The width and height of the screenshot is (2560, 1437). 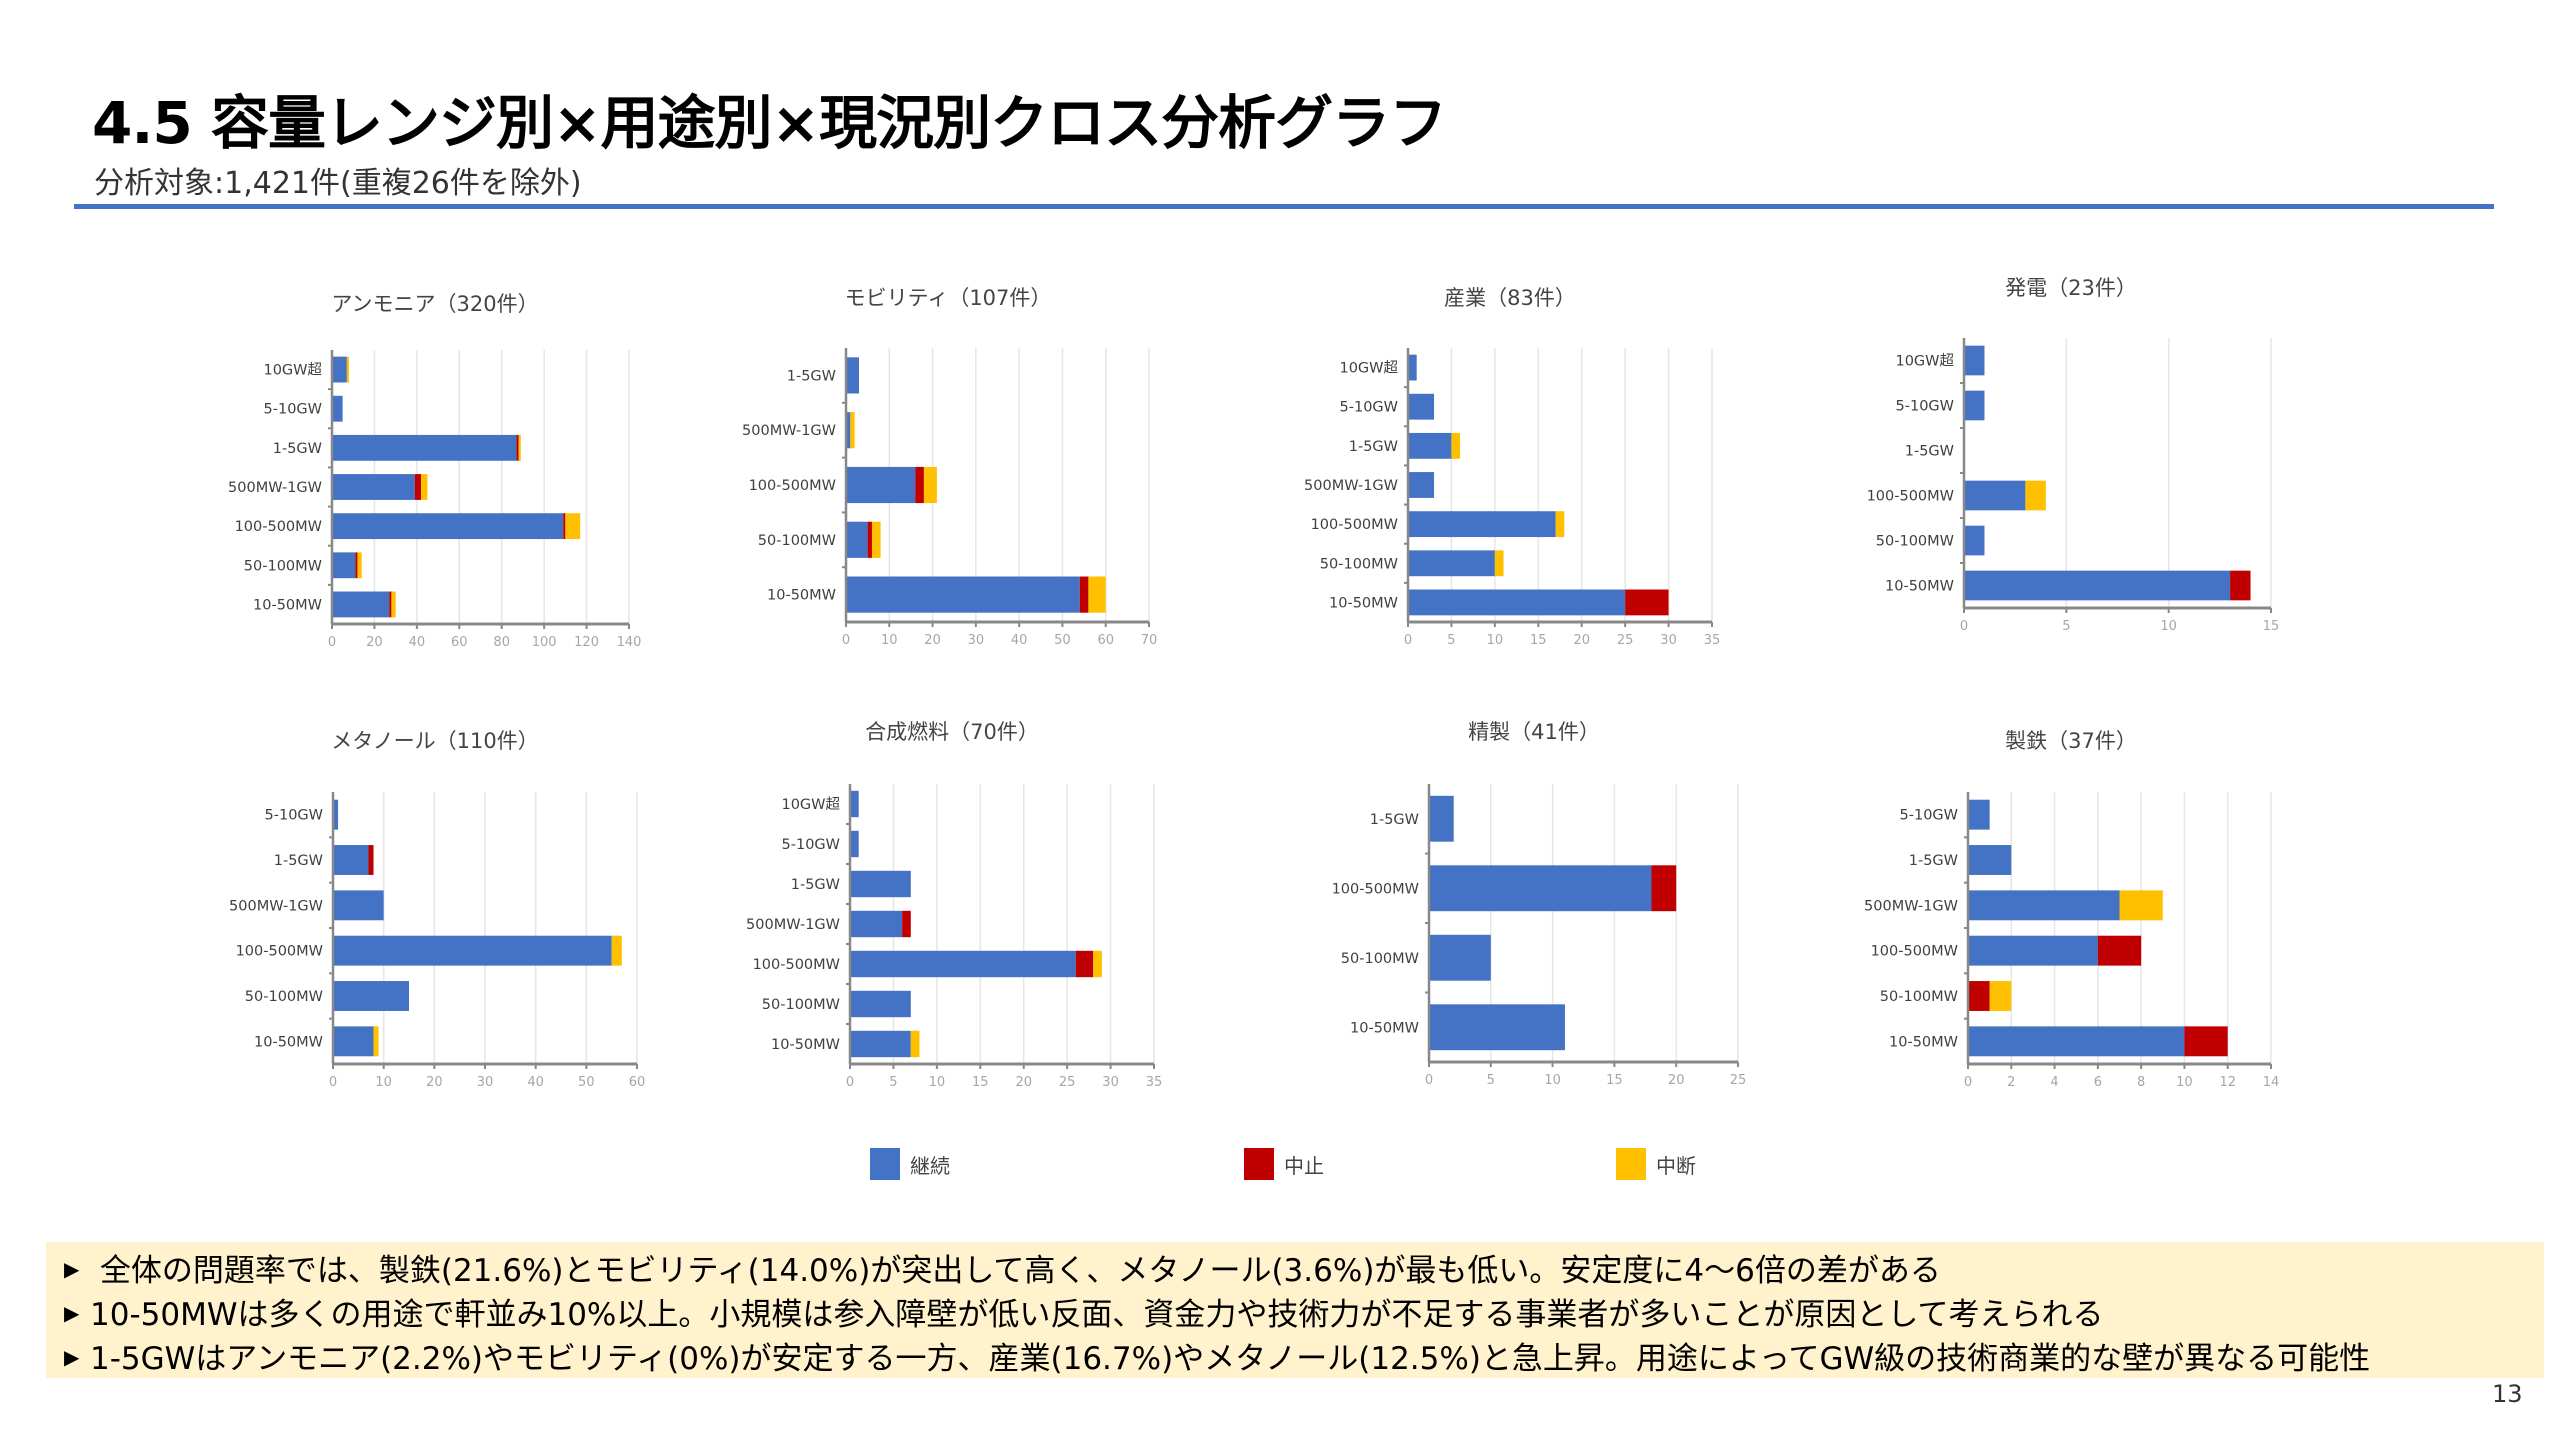 I want to click on bar-cancelled-500mw-1gw, so click(x=418, y=487).